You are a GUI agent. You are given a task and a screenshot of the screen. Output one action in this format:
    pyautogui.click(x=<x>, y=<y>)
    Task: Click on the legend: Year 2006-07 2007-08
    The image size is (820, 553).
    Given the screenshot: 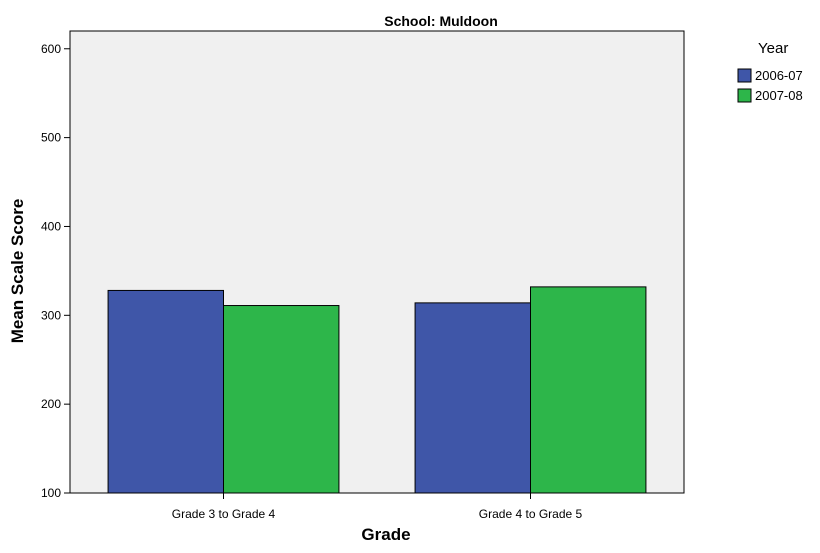 What is the action you would take?
    pyautogui.click(x=770, y=71)
    